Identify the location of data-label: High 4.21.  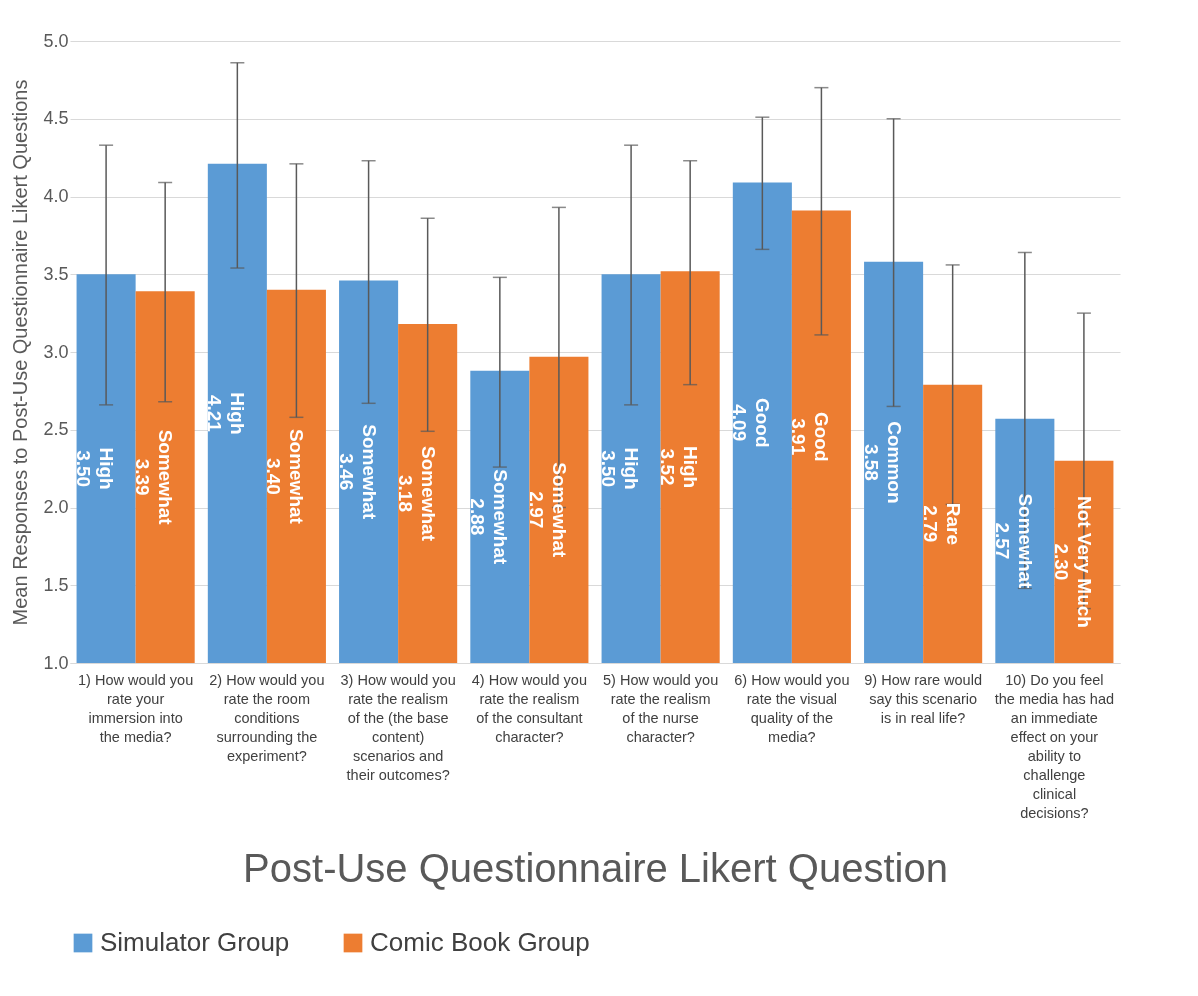
(226, 413).